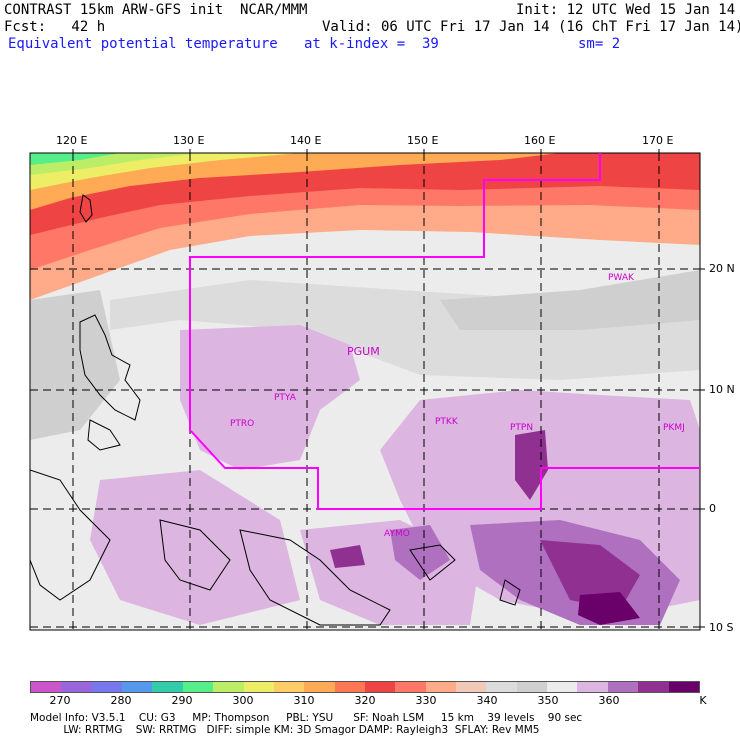 Image resolution: width=740 pixels, height=740 pixels. I want to click on level-label: at k-index = 39, so click(371, 44).